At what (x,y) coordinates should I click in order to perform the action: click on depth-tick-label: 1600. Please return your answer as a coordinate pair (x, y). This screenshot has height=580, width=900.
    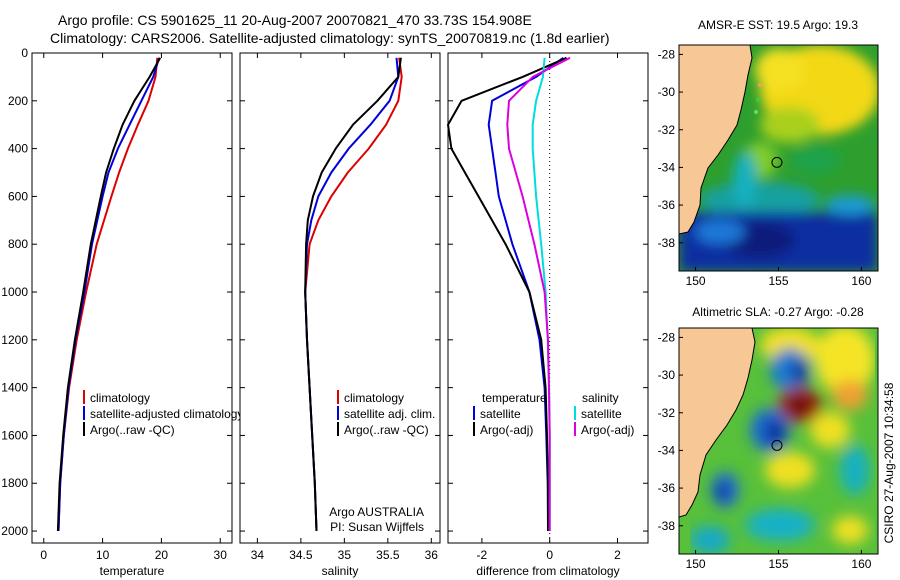
    Looking at the image, I should click on (14, 435).